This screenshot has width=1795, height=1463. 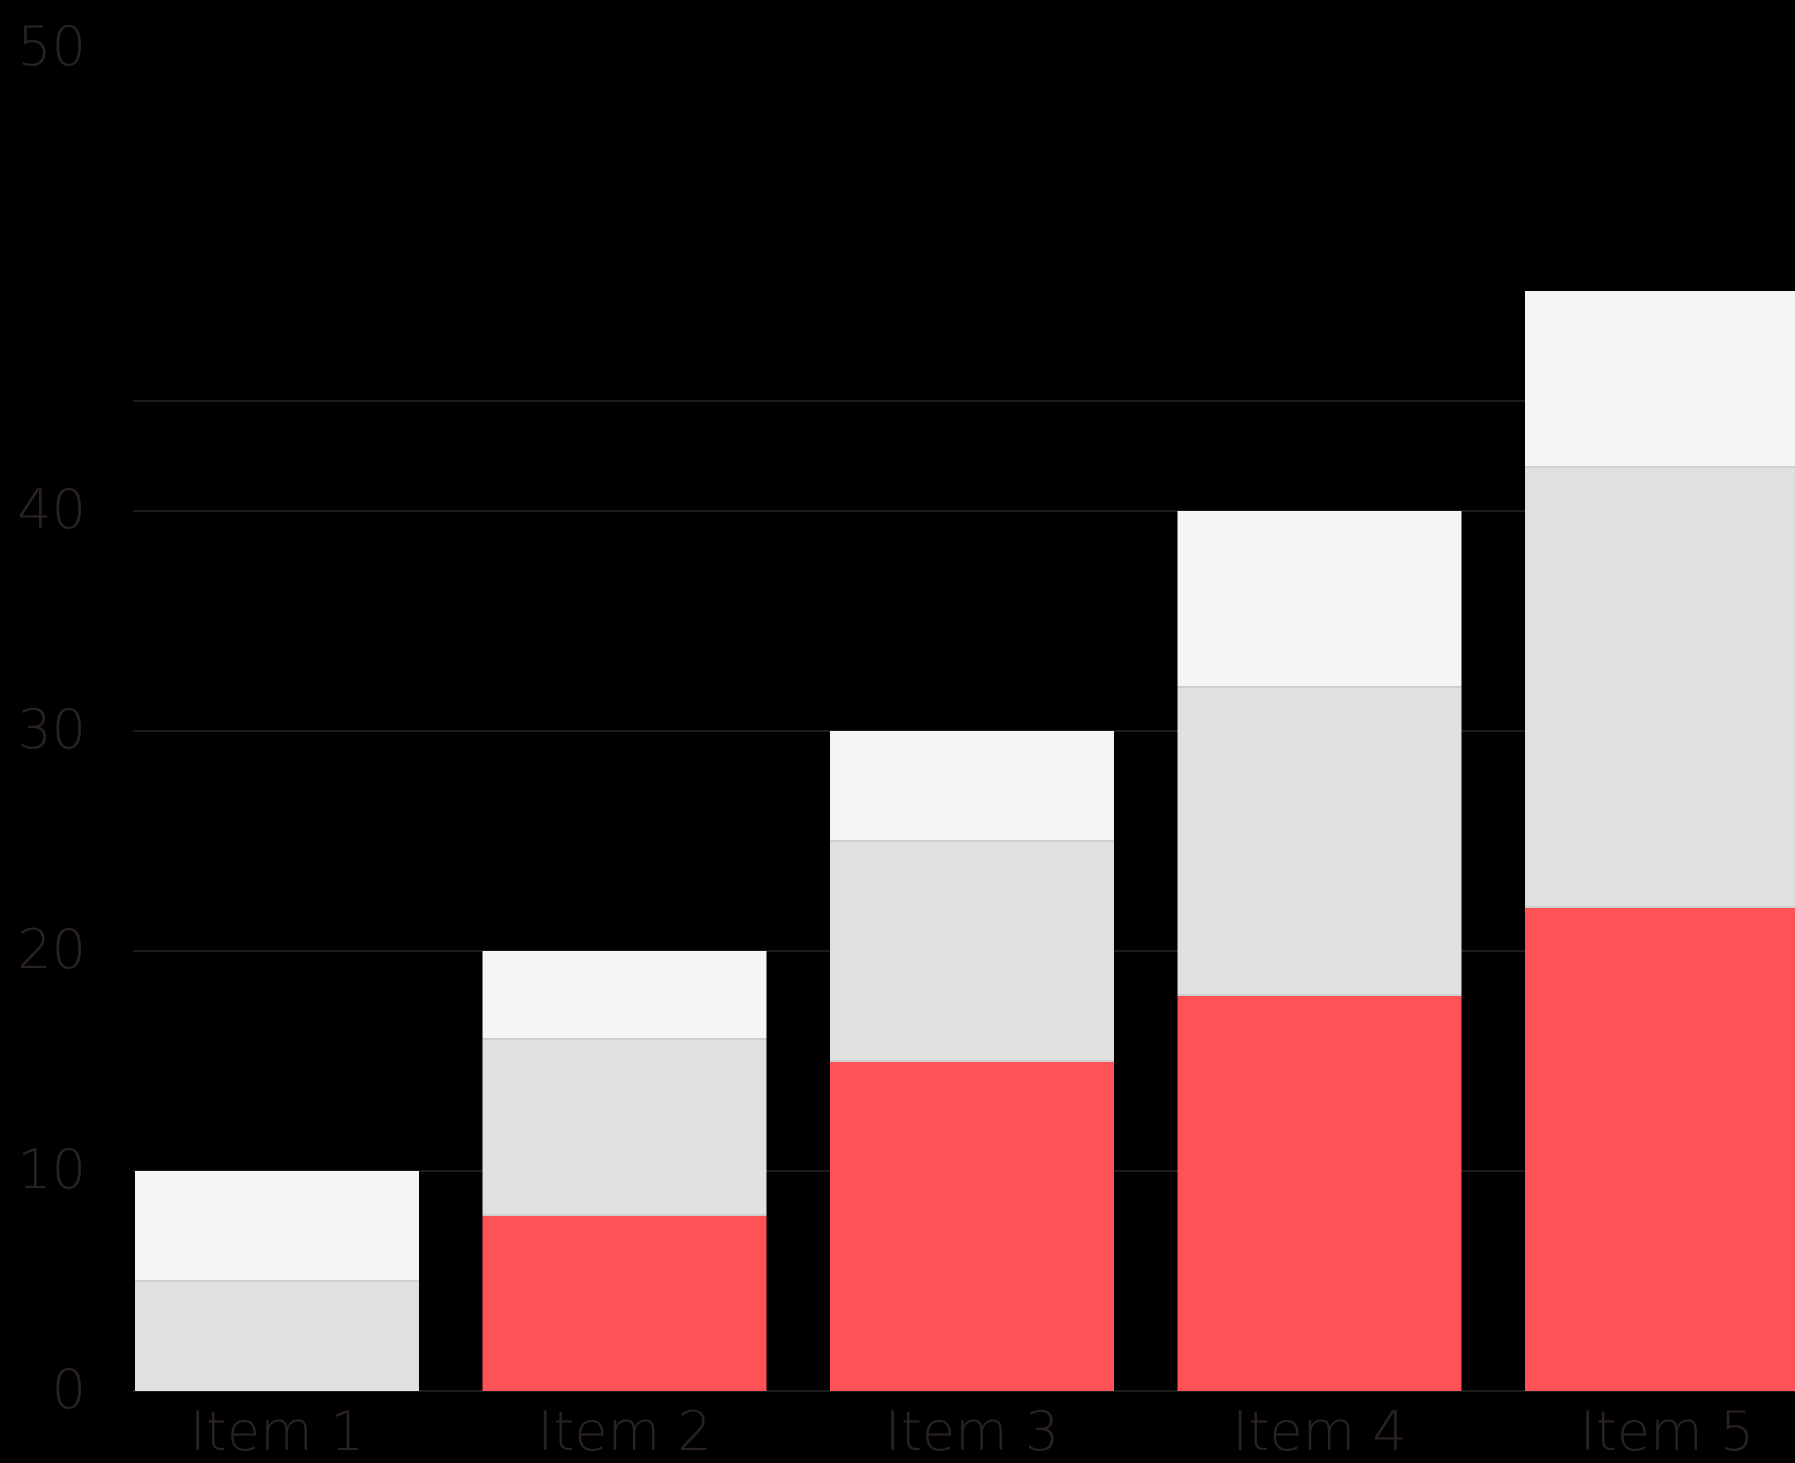 What do you see at coordinates (51, 509) in the screenshot?
I see `y-tick-label-40: 40` at bounding box center [51, 509].